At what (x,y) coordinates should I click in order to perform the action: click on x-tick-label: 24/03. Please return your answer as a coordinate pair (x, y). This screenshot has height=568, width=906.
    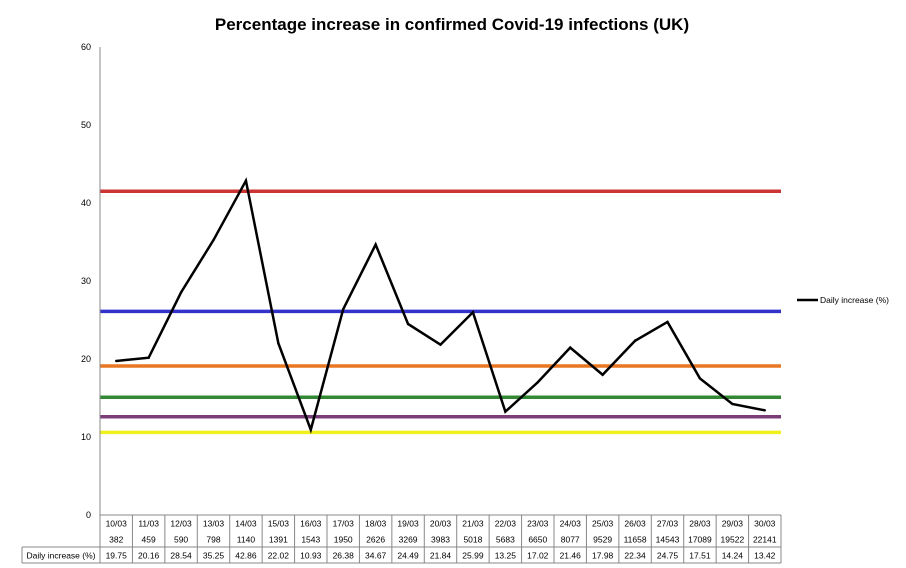
    Looking at the image, I should click on (571, 524).